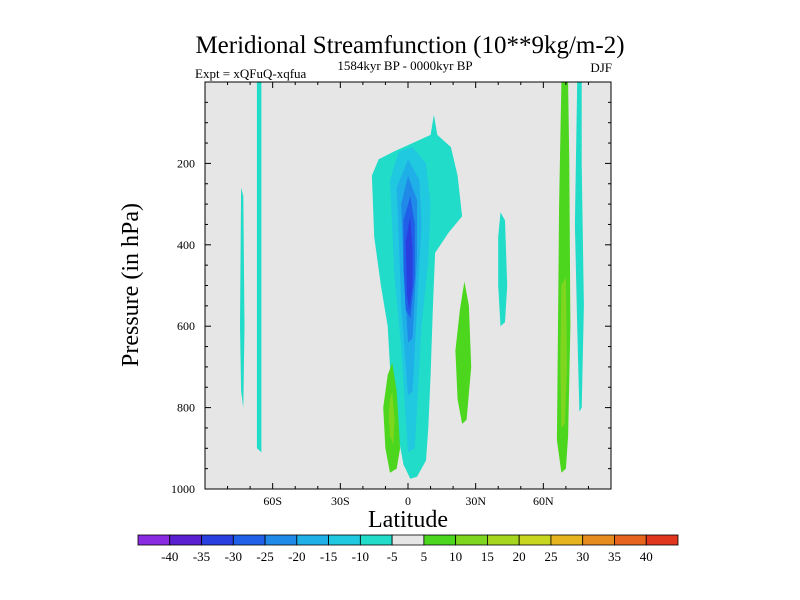  Describe the element at coordinates (360, 556) in the screenshot. I see `colorbar-label: -10` at that location.